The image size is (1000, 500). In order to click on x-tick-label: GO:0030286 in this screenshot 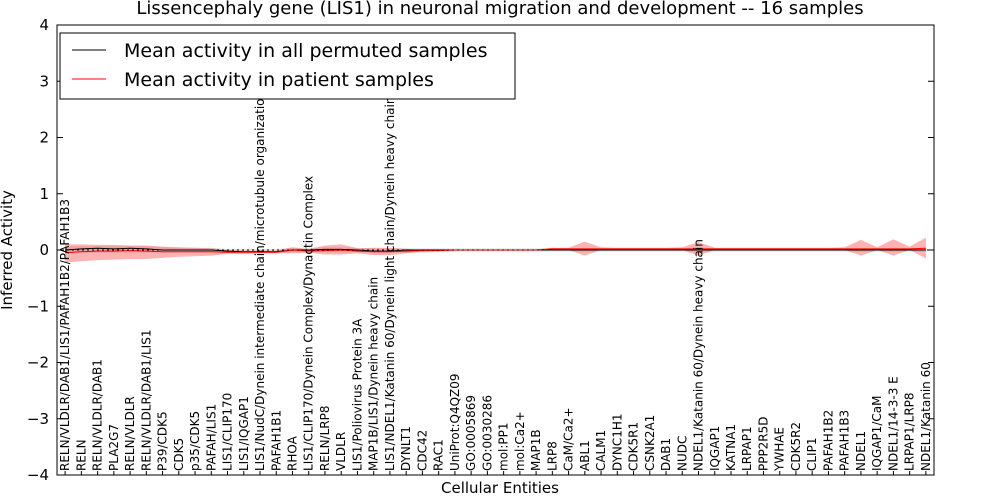, I will do `click(487, 433)`.